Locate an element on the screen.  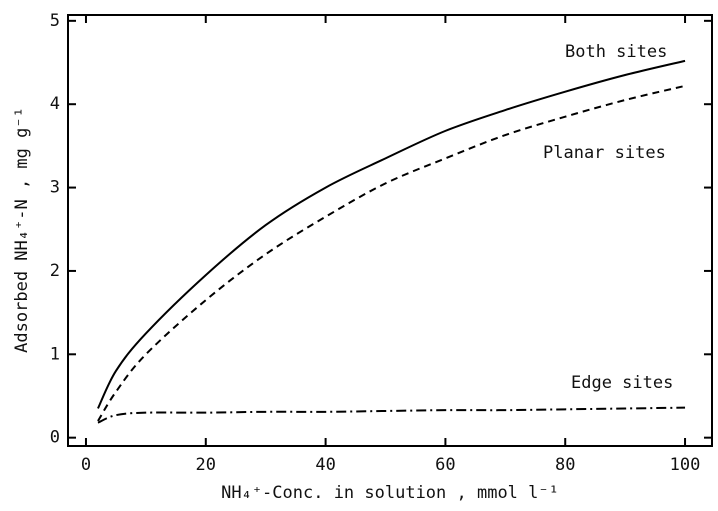
y-tick-label: 2 is located at coordinates (55, 271).